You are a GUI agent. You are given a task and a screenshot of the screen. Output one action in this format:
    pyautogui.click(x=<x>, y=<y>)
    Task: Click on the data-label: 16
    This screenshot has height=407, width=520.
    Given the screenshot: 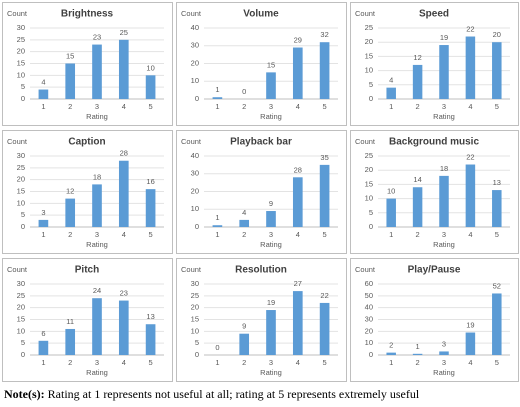 What is the action you would take?
    pyautogui.click(x=150, y=181)
    